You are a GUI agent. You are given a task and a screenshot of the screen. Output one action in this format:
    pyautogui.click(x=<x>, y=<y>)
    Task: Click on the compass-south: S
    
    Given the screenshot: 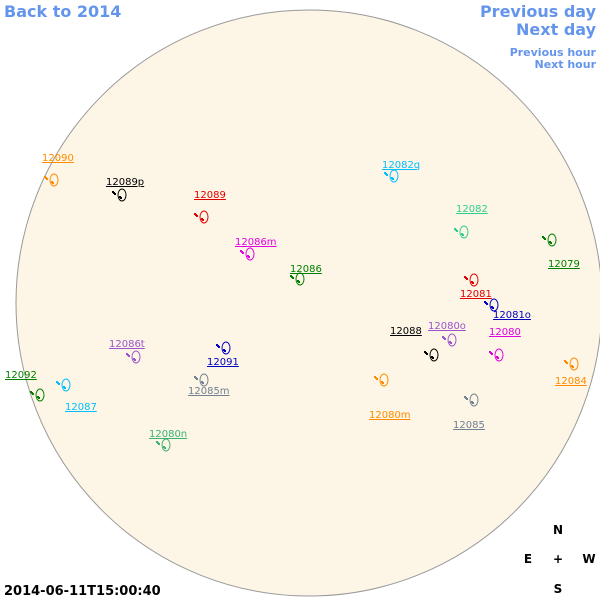 What is the action you would take?
    pyautogui.click(x=558, y=589)
    